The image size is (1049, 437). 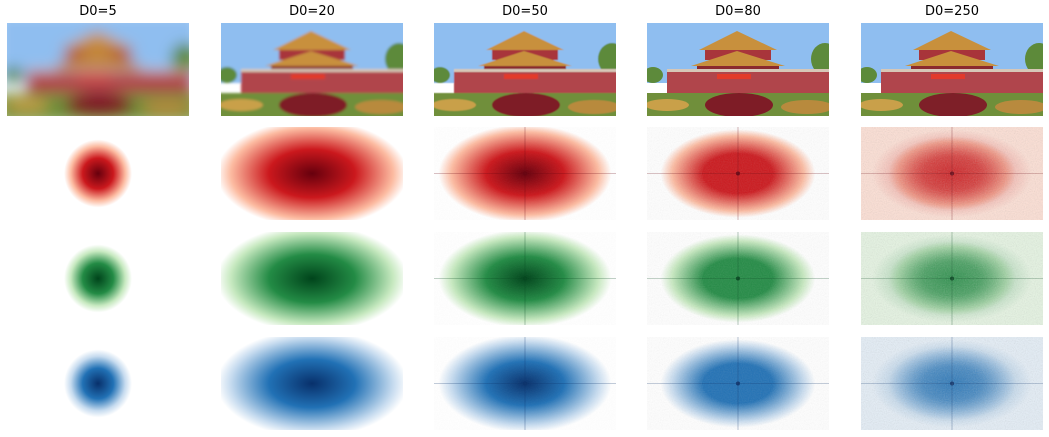 I want to click on column-title: D0=20, so click(x=312, y=11).